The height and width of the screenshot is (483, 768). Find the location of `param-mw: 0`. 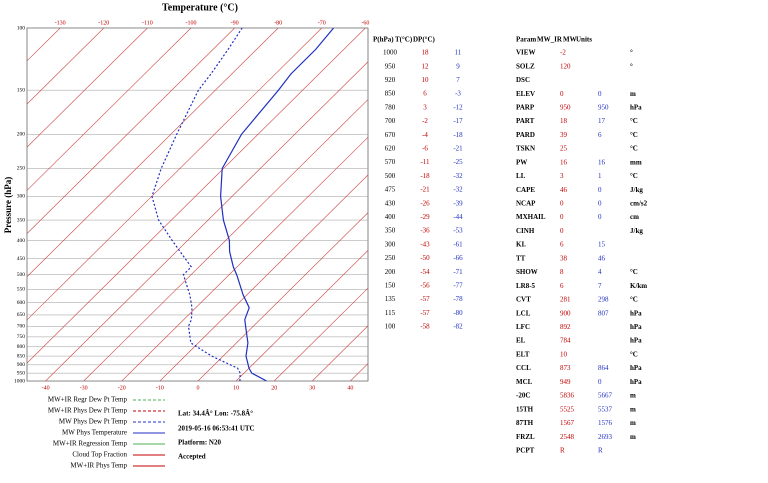

param-mw: 0 is located at coordinates (600, 204).